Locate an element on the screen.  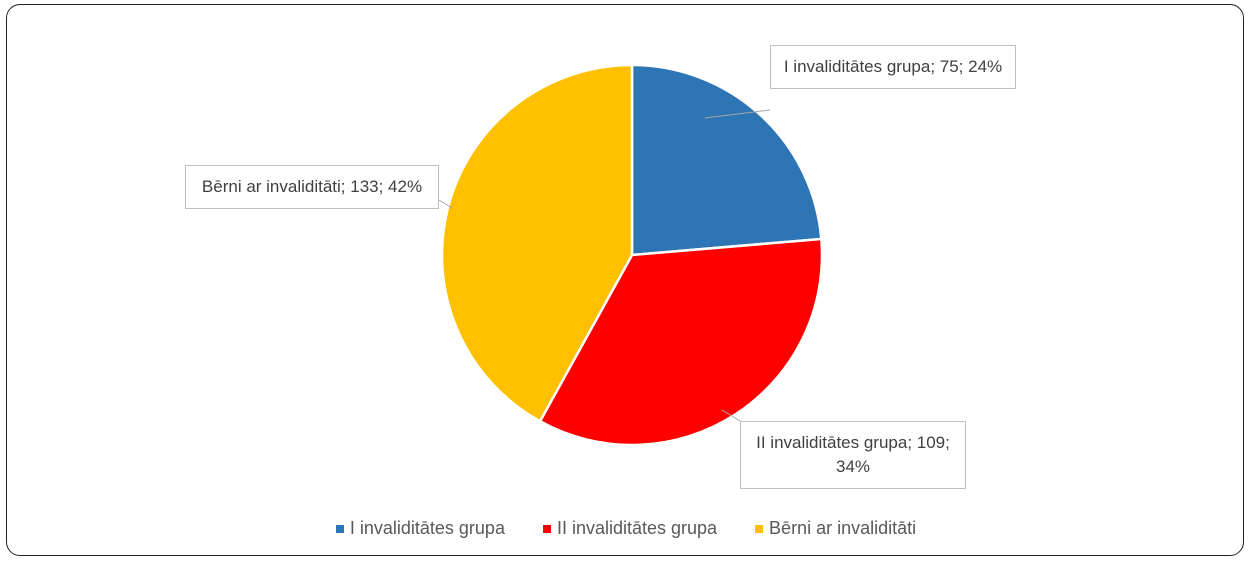
data-label: II invaliditātes grupa; 109; 34% is located at coordinates (853, 455).